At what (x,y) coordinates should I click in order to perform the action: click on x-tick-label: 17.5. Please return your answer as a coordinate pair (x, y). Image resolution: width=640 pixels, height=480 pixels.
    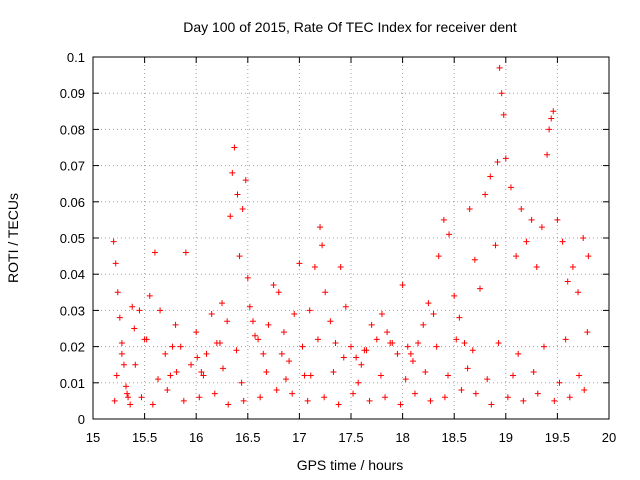
    Looking at the image, I should click on (350, 437).